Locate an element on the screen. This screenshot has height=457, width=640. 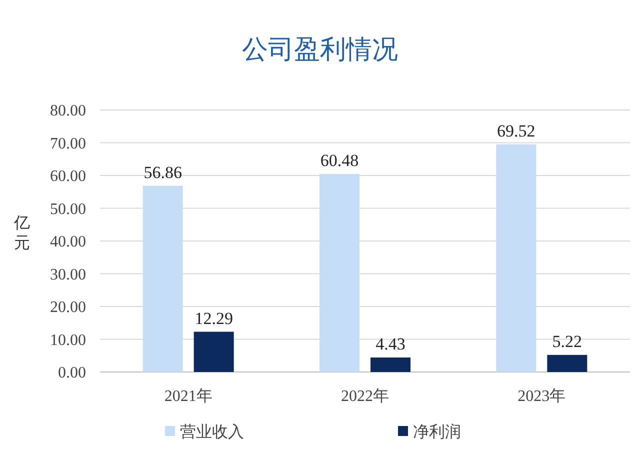
data-label: 12.29 is located at coordinates (213, 318).